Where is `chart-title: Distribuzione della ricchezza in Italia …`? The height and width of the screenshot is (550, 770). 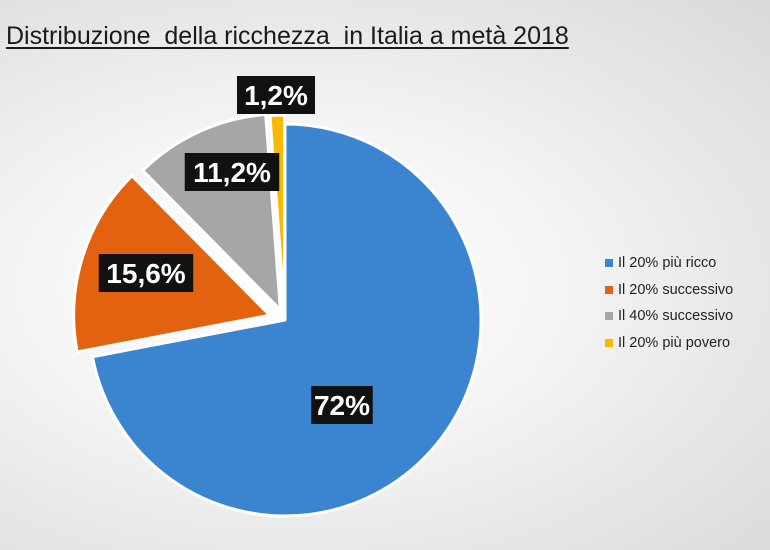
chart-title: Distribuzione della ricchezza in Italia … is located at coordinates (287, 36).